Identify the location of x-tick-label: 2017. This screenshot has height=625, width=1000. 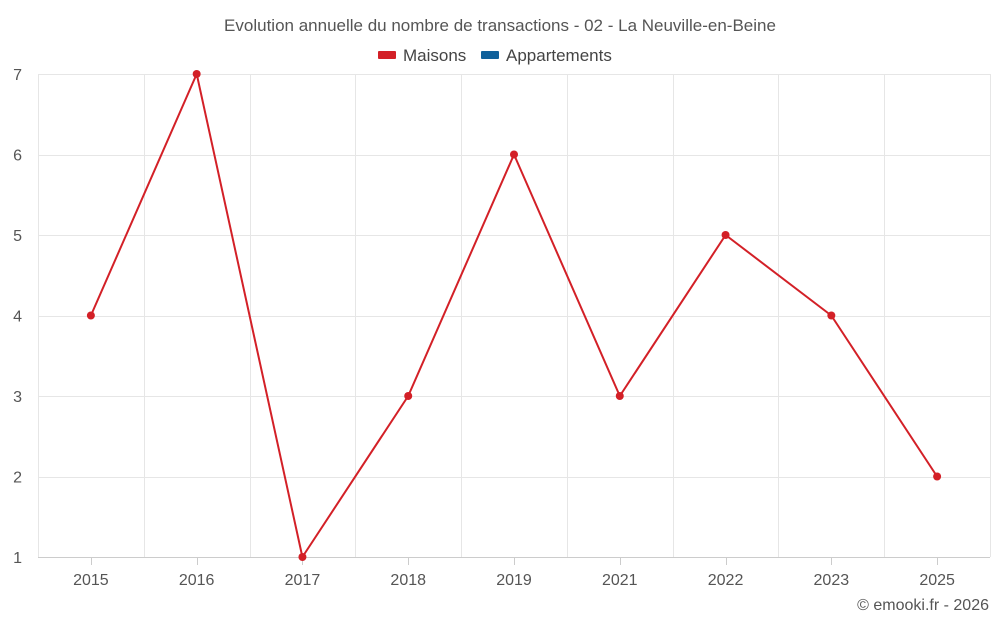
(303, 580).